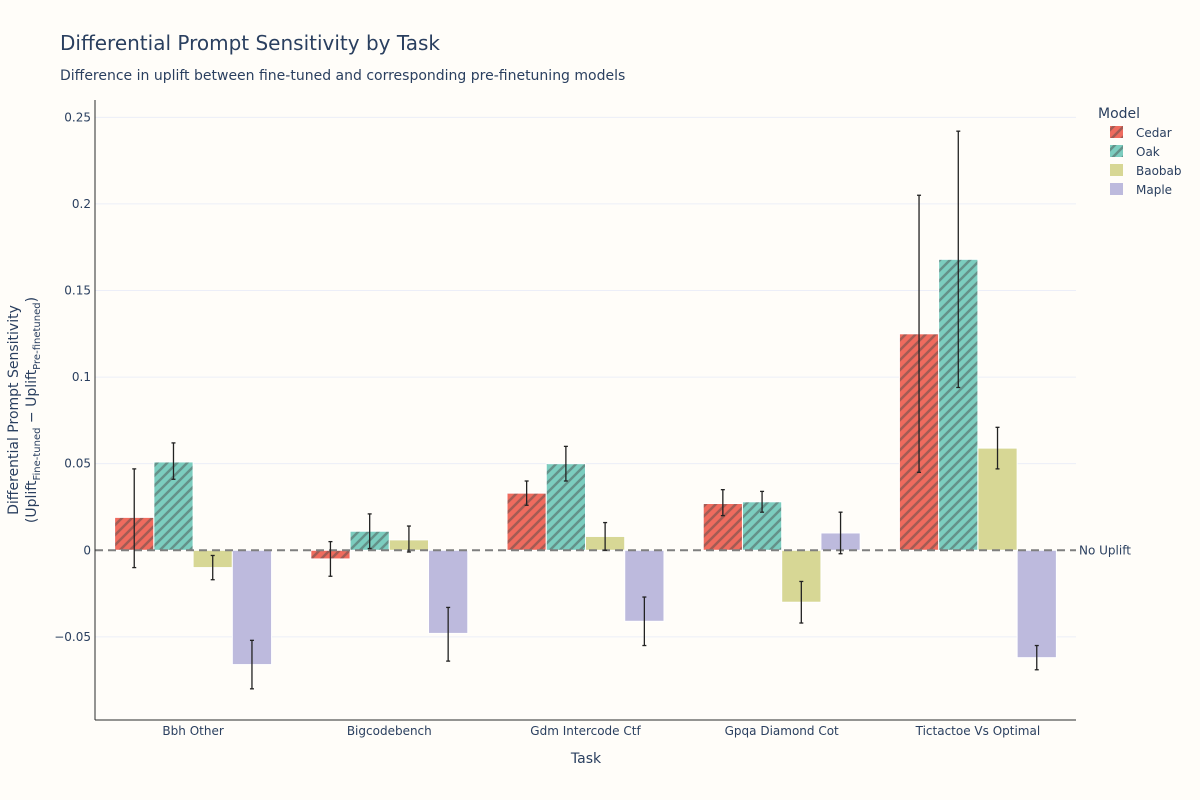 The image size is (1200, 800). Describe the element at coordinates (1154, 190) in the screenshot. I see `legend-label: Maple` at that location.